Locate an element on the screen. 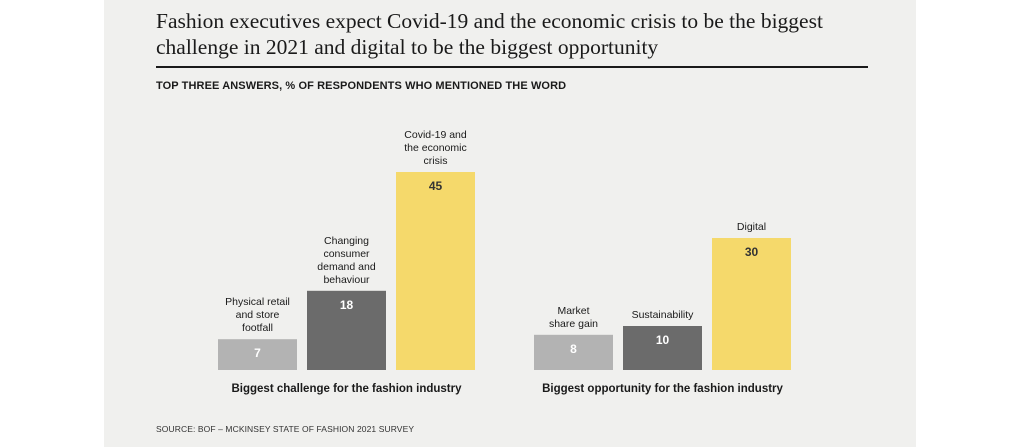 Image resolution: width=1020 pixels, height=447 pixels. category-label: the economic is located at coordinates (435, 148).